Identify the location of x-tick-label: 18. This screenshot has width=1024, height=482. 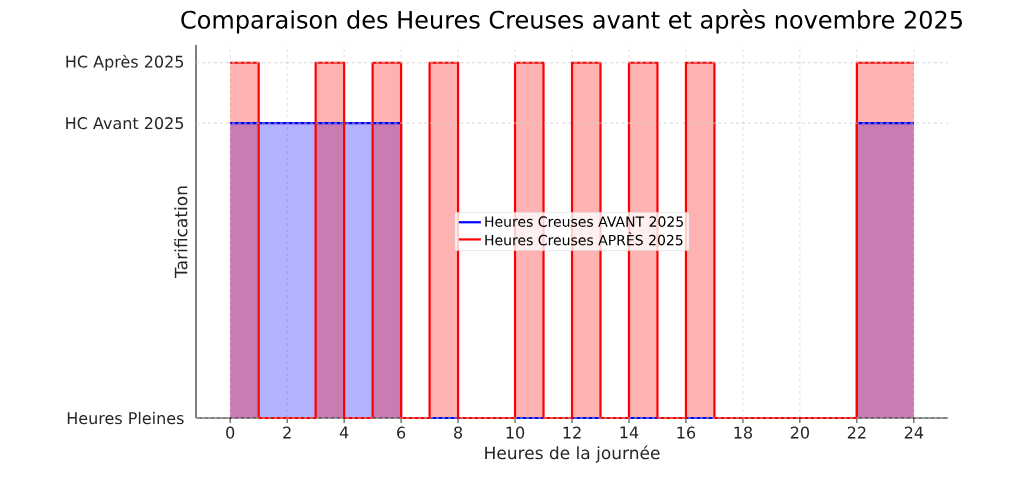
(743, 432).